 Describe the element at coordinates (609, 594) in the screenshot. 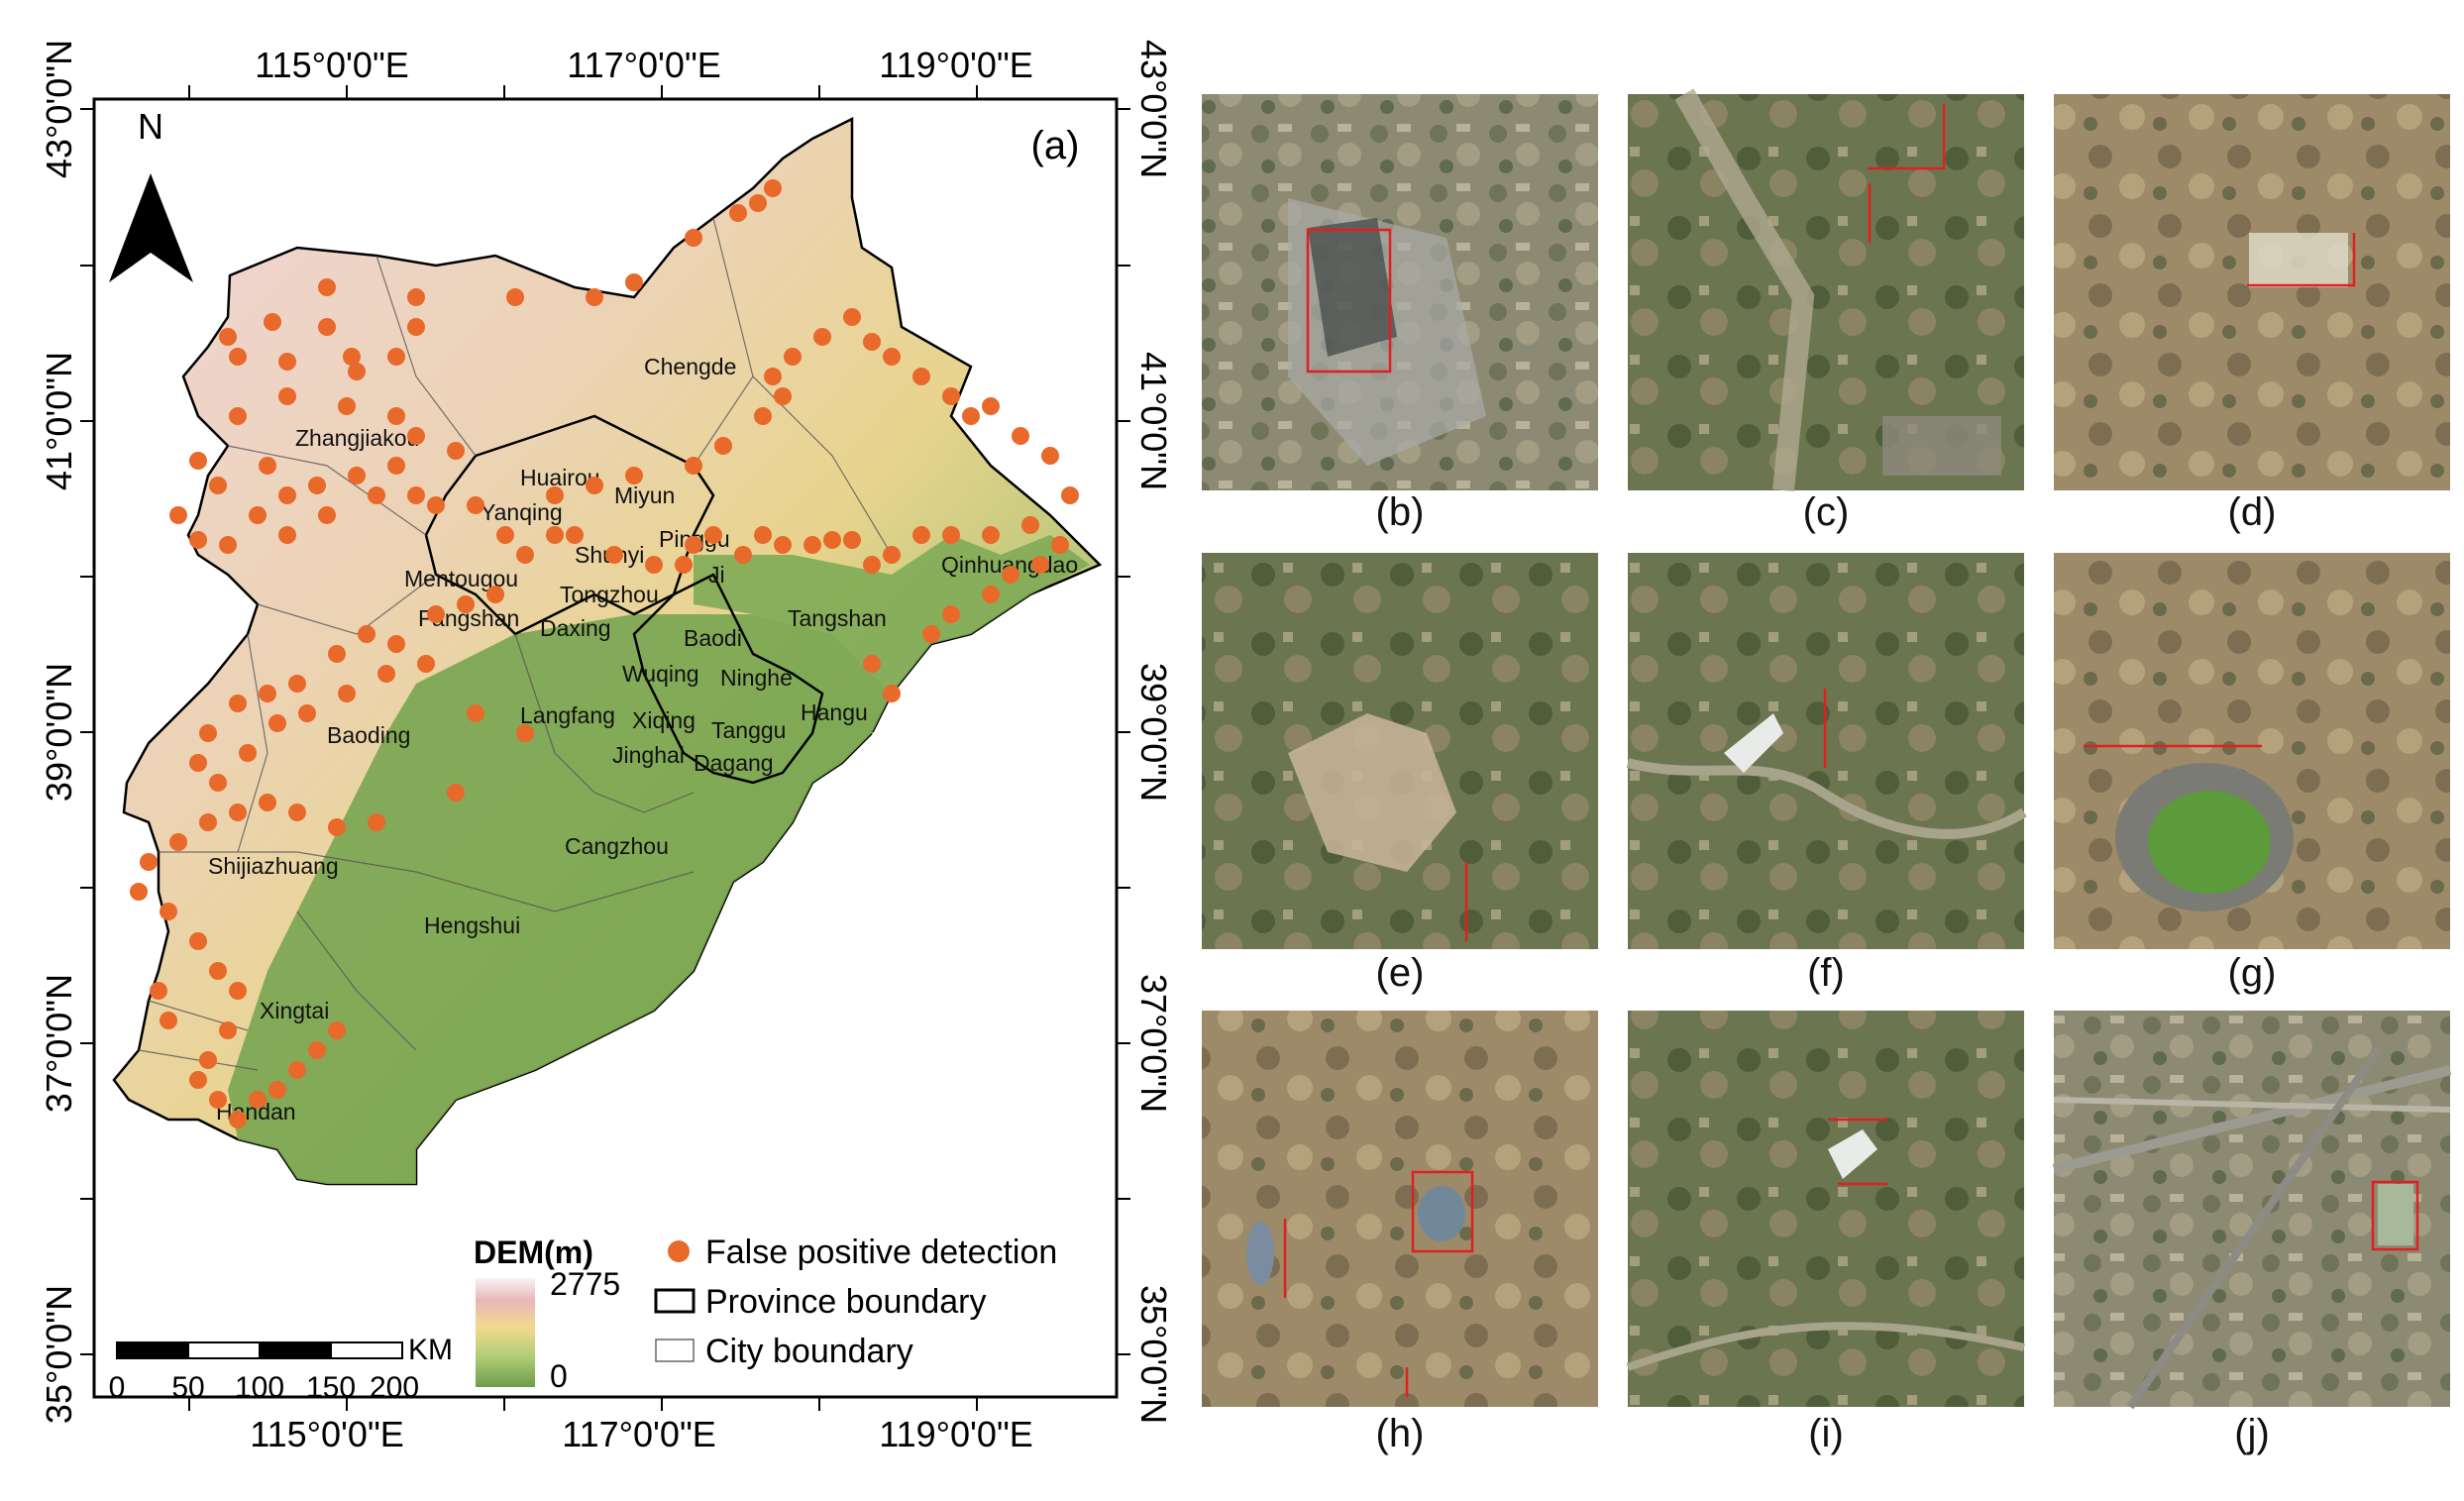

I see `city-label: Tongzhou` at that location.